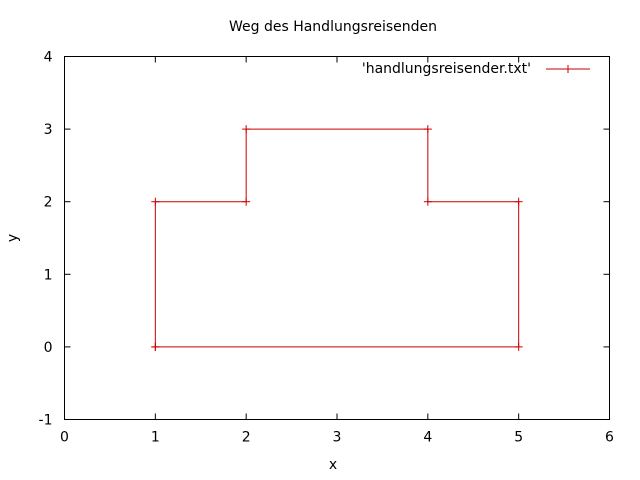 Image resolution: width=640 pixels, height=480 pixels. Describe the element at coordinates (518, 438) in the screenshot. I see `x-tick-label: 5` at that location.